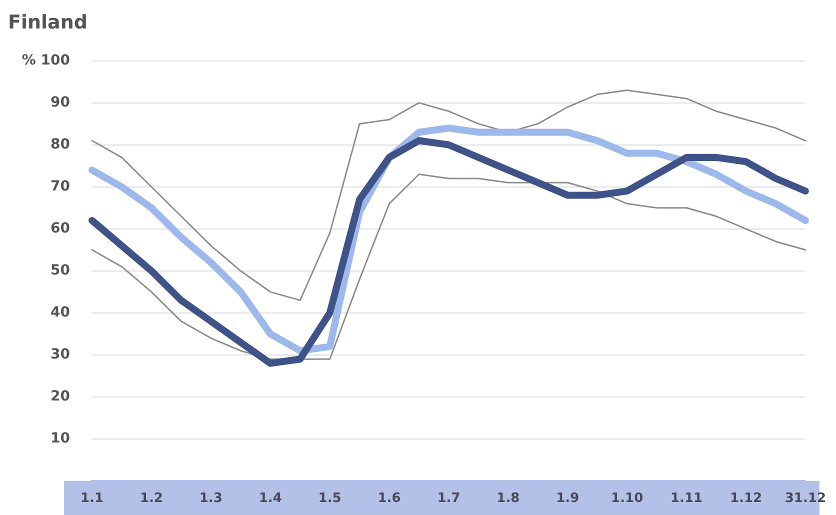  What do you see at coordinates (60, 354) in the screenshot?
I see `y-tick-label: 30` at bounding box center [60, 354].